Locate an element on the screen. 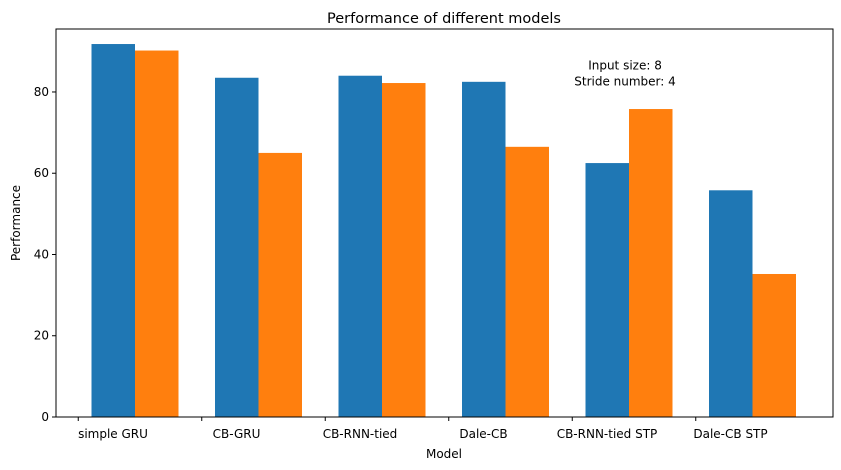 Image resolution: width=841 pixels, height=470 pixels. annotation-line: Stride number: 4 is located at coordinates (625, 82).